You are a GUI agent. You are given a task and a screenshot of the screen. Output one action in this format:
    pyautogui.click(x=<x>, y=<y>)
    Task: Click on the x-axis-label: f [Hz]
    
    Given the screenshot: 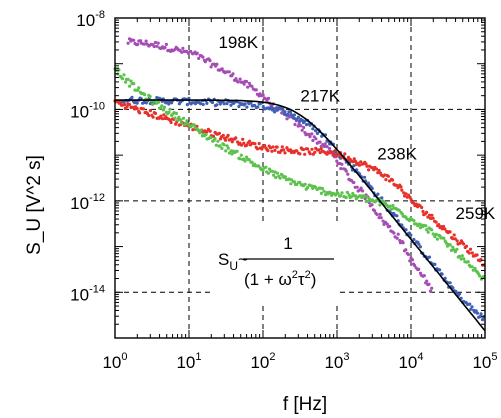 What is the action you would take?
    pyautogui.click(x=305, y=404)
    